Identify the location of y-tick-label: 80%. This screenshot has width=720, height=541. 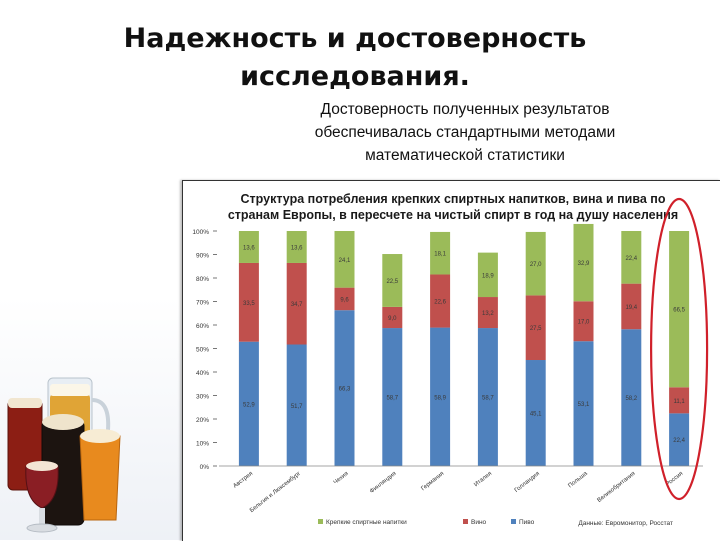
(202, 279).